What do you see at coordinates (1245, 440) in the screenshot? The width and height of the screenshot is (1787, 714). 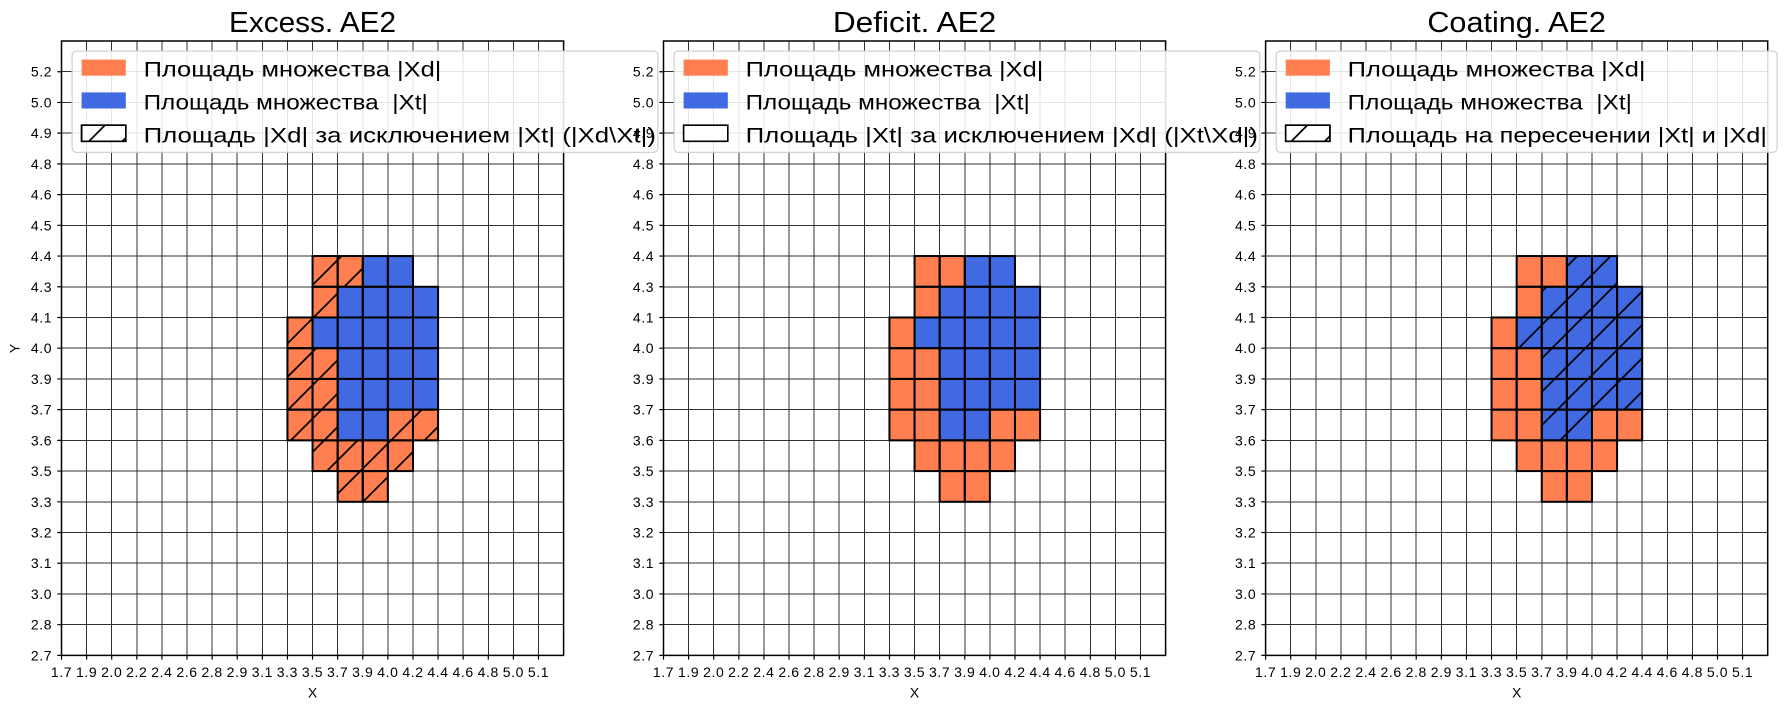 I see `svg-text: 3.6` at bounding box center [1245, 440].